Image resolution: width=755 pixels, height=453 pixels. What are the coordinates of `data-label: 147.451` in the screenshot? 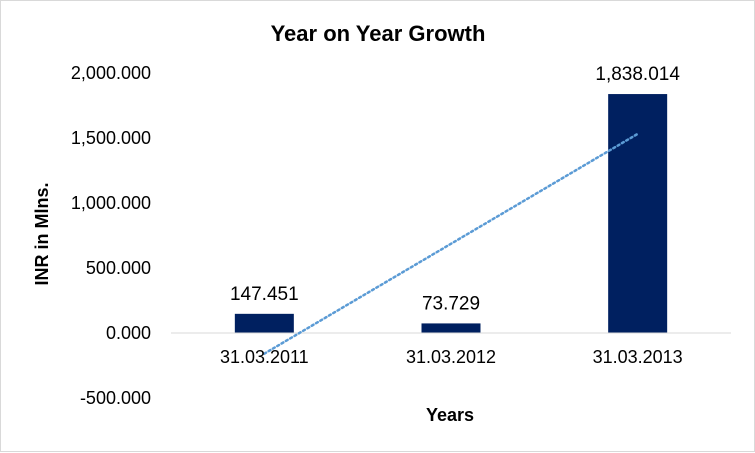 It's located at (264, 294).